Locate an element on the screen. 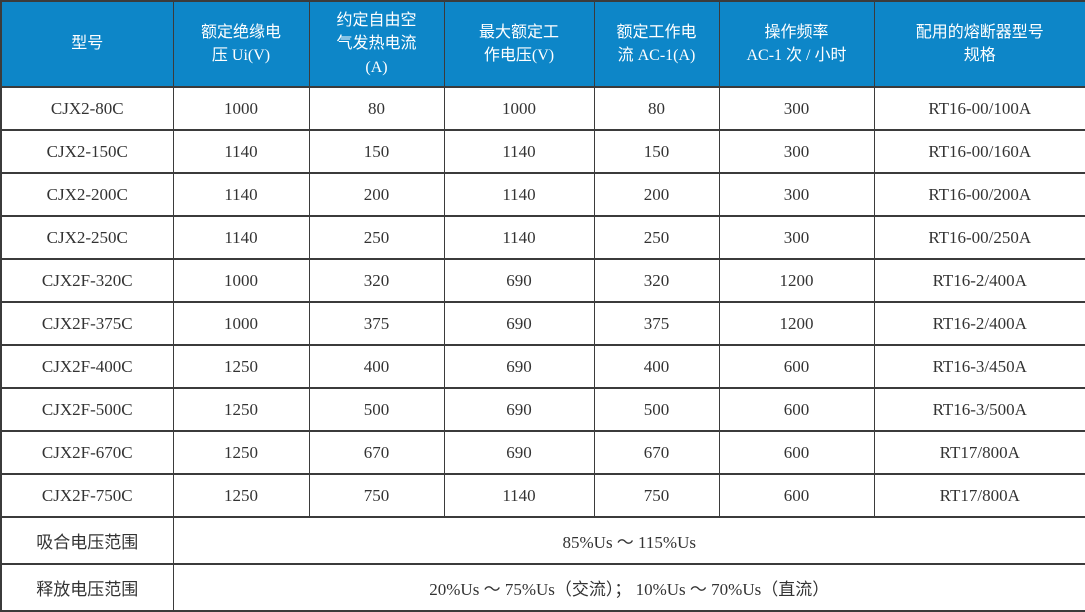  cell-rated-current-ac1: 200 is located at coordinates (656, 194).